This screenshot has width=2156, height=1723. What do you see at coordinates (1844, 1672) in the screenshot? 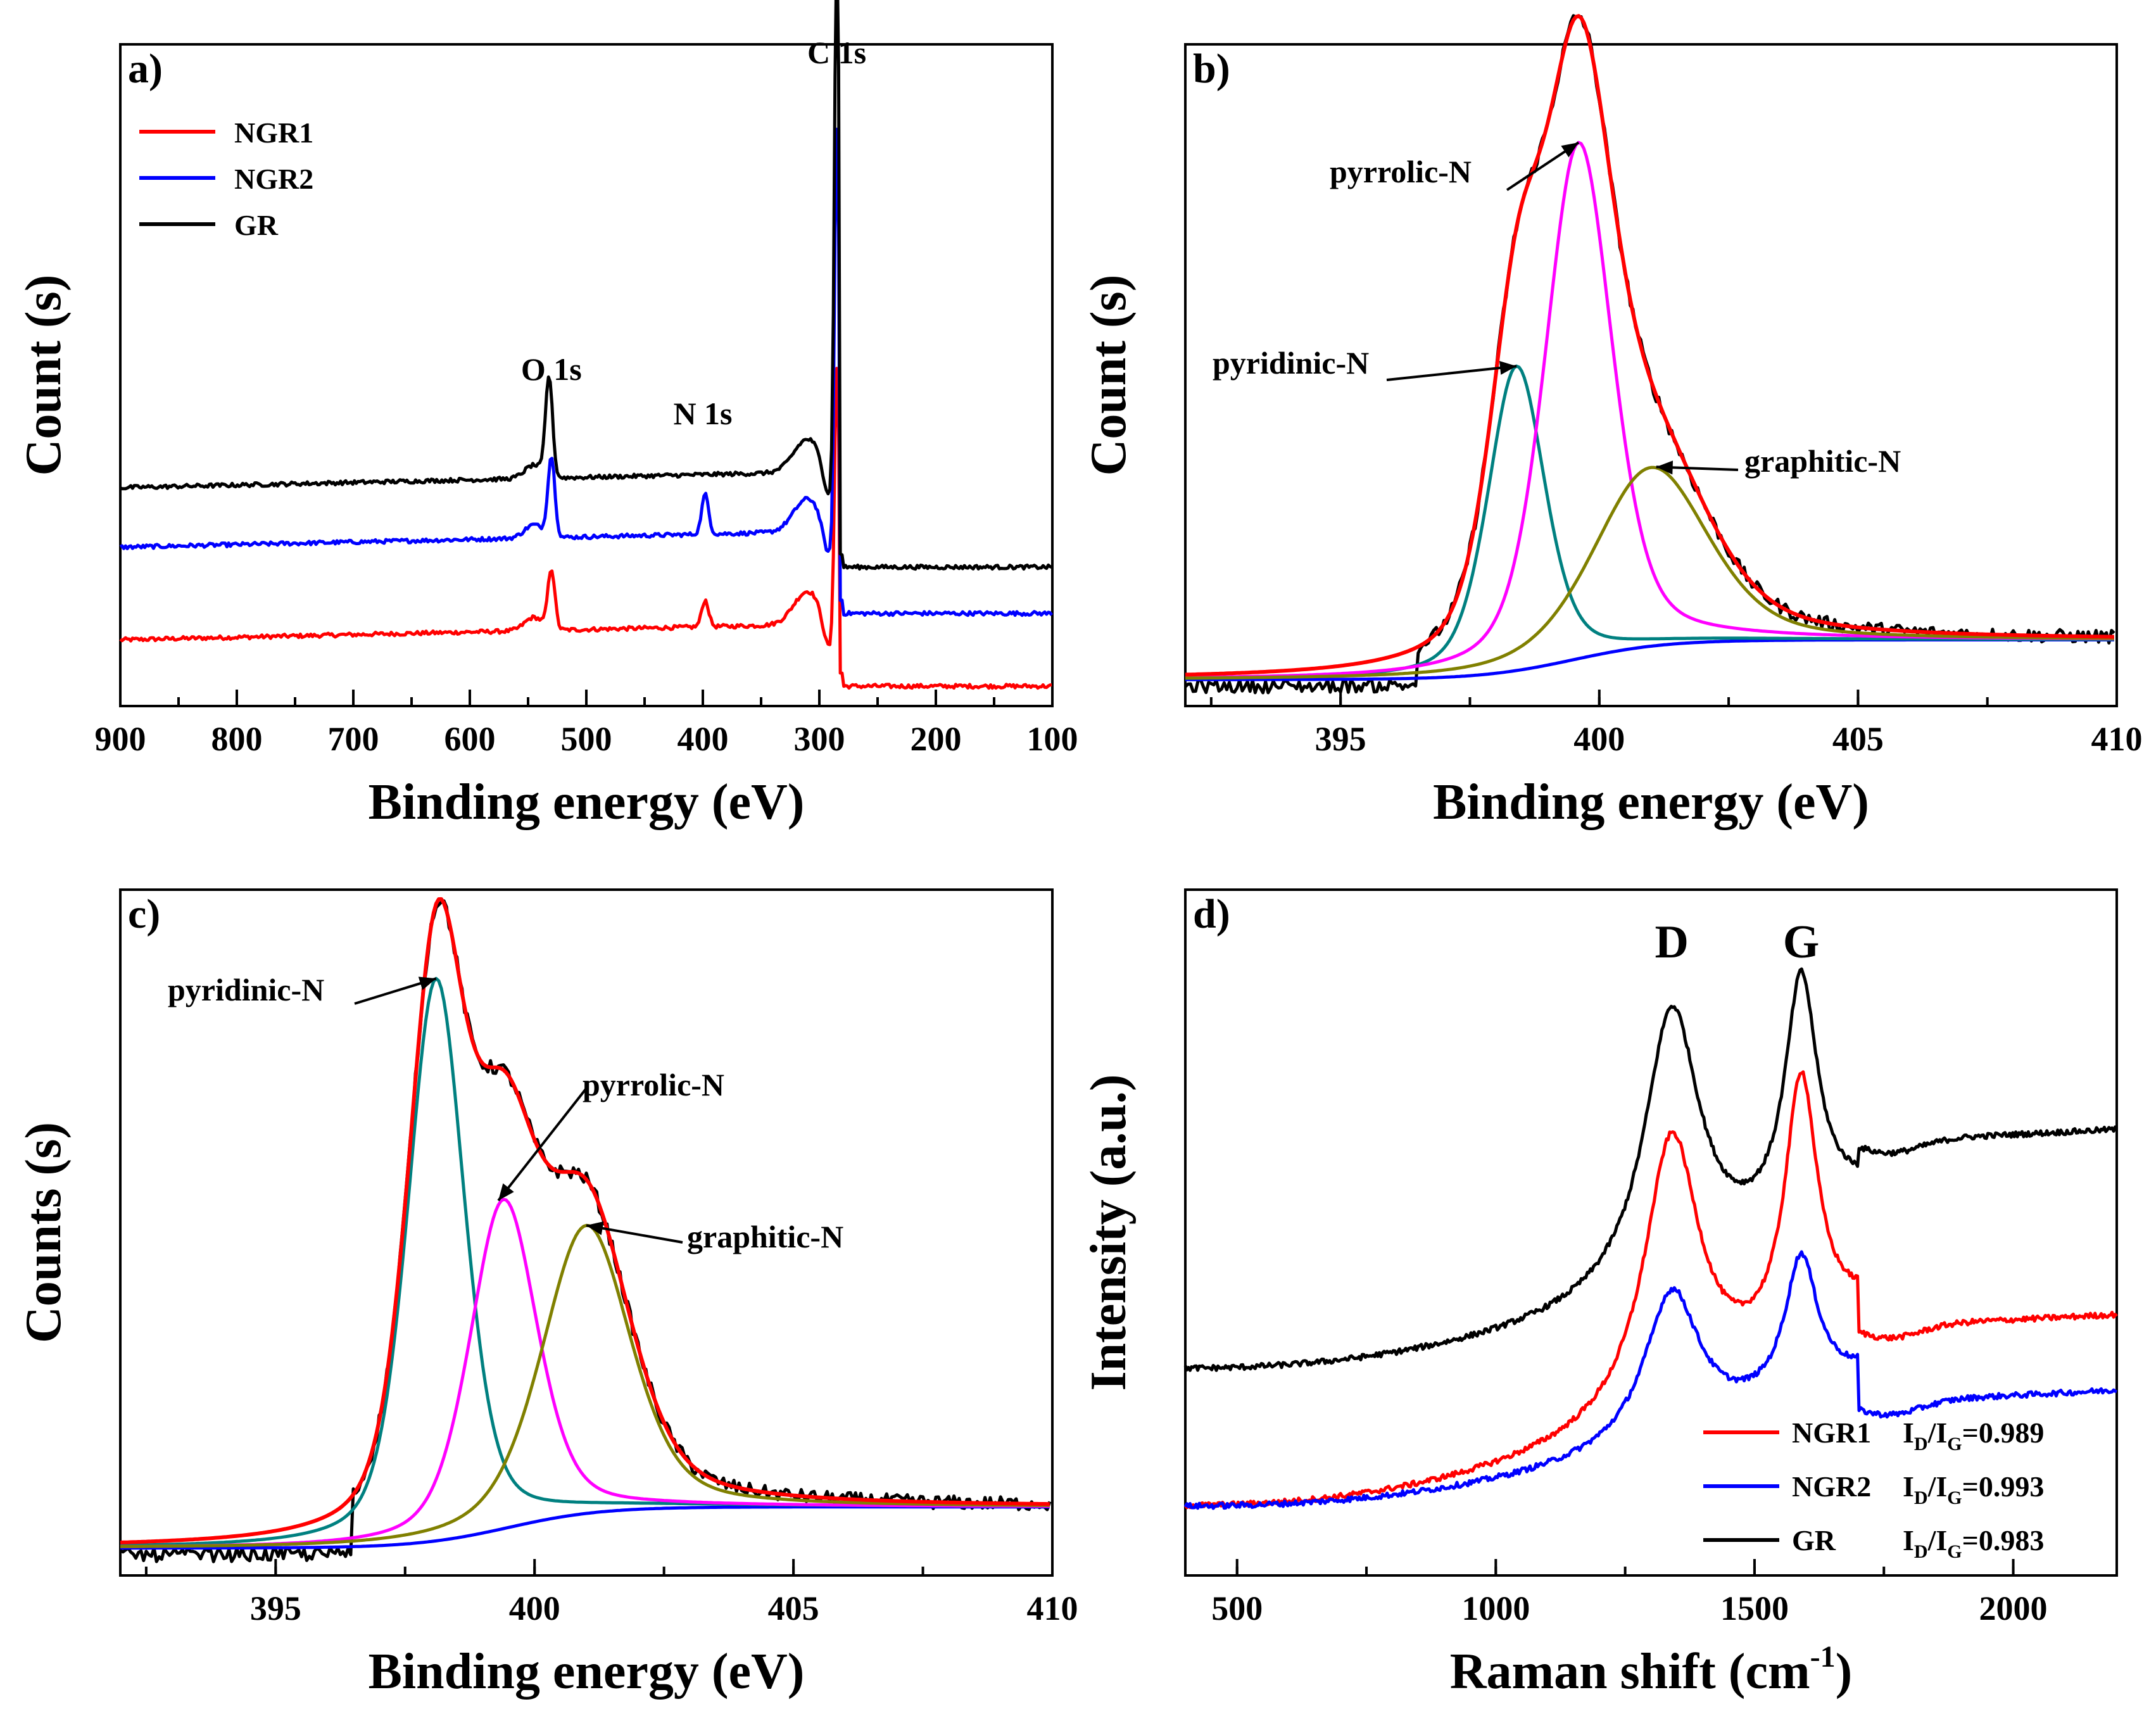
I see `x-axis-label-end: )` at bounding box center [1844, 1672].